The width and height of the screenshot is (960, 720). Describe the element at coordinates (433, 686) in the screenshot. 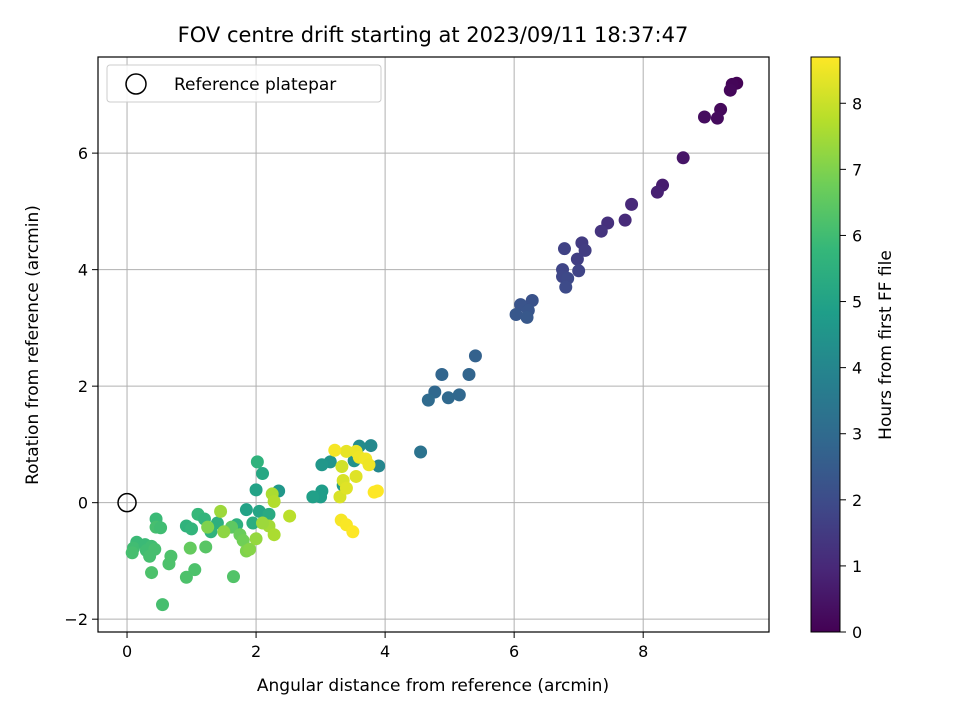

I see `x-axis-label: Angular distance from reference (arcmin)` at that location.